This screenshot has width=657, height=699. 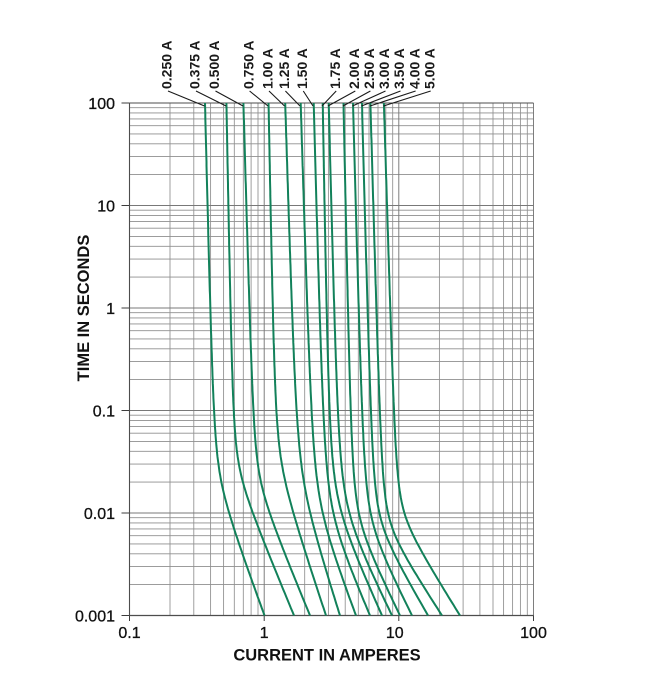 What do you see at coordinates (95, 616) in the screenshot?
I see `svg-text: 0.001` at bounding box center [95, 616].